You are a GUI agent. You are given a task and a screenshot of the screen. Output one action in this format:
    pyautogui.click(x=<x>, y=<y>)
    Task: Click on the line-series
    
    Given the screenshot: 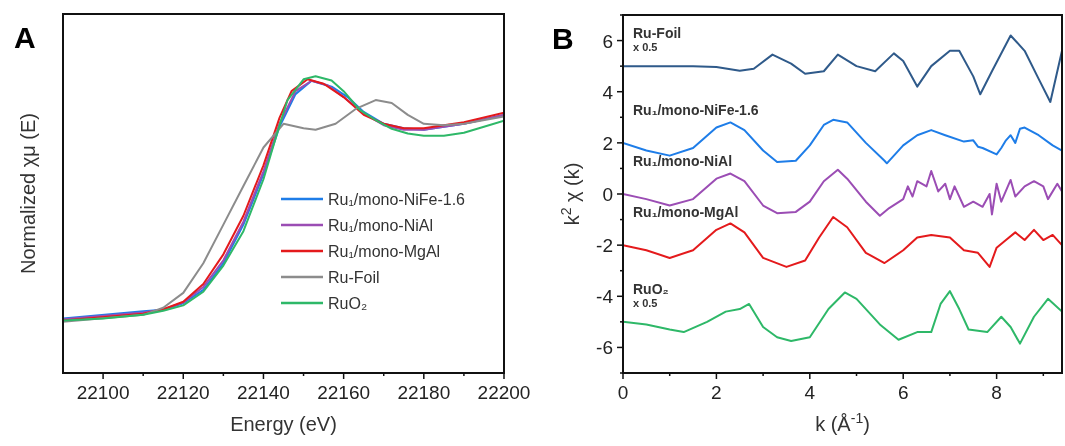 What is the action you would take?
    pyautogui.click(x=842, y=141)
    